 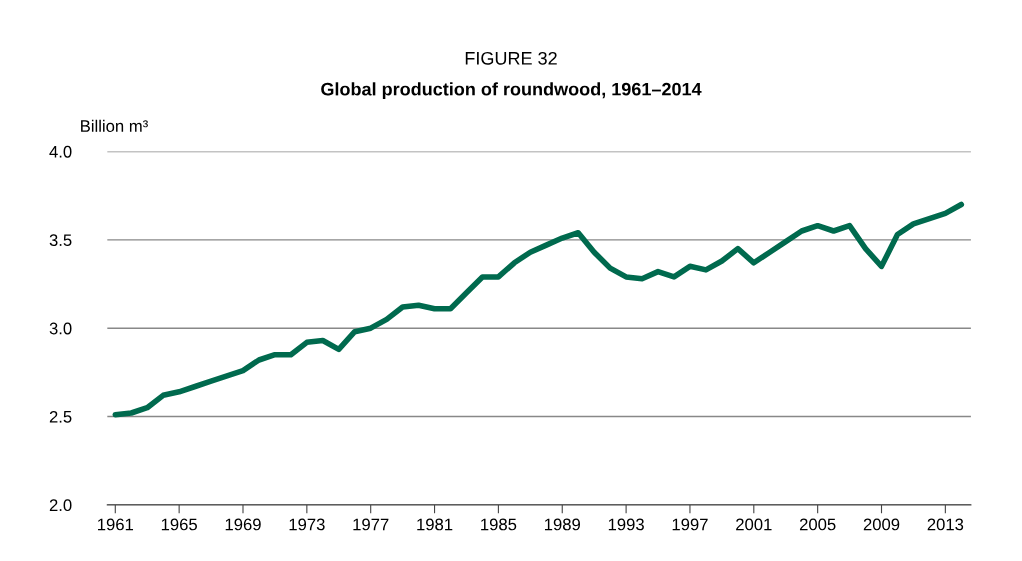 I want to click on y-axis-title: Billion m³, so click(x=114, y=125).